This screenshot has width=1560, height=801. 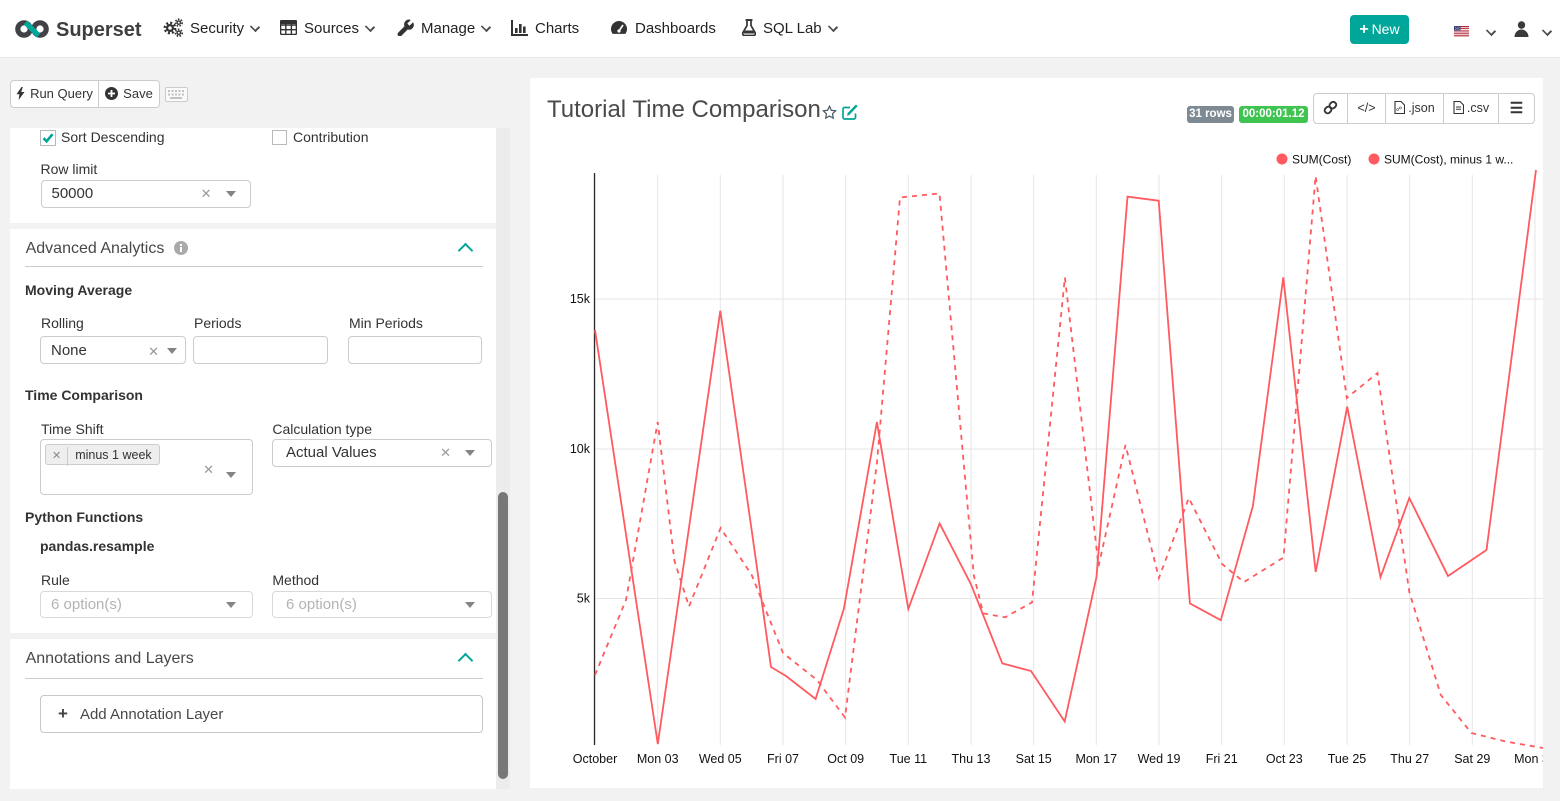 I want to click on svg-text: Oct 09, so click(x=845, y=759).